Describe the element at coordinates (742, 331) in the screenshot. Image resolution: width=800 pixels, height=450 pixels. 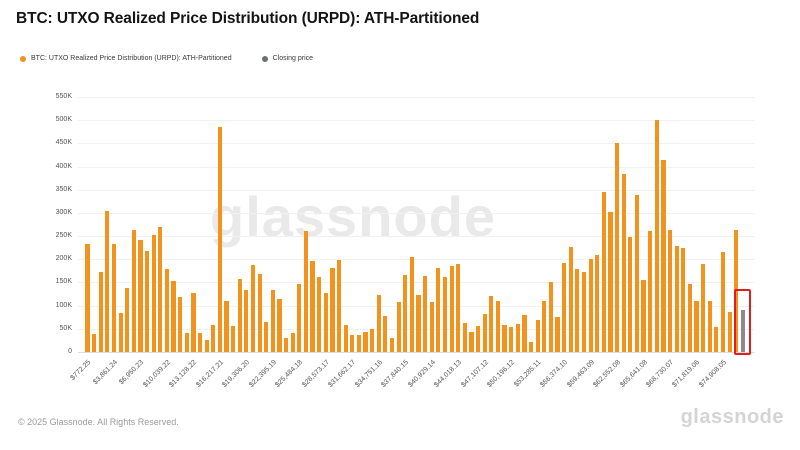
I see `closing-price-bar` at that location.